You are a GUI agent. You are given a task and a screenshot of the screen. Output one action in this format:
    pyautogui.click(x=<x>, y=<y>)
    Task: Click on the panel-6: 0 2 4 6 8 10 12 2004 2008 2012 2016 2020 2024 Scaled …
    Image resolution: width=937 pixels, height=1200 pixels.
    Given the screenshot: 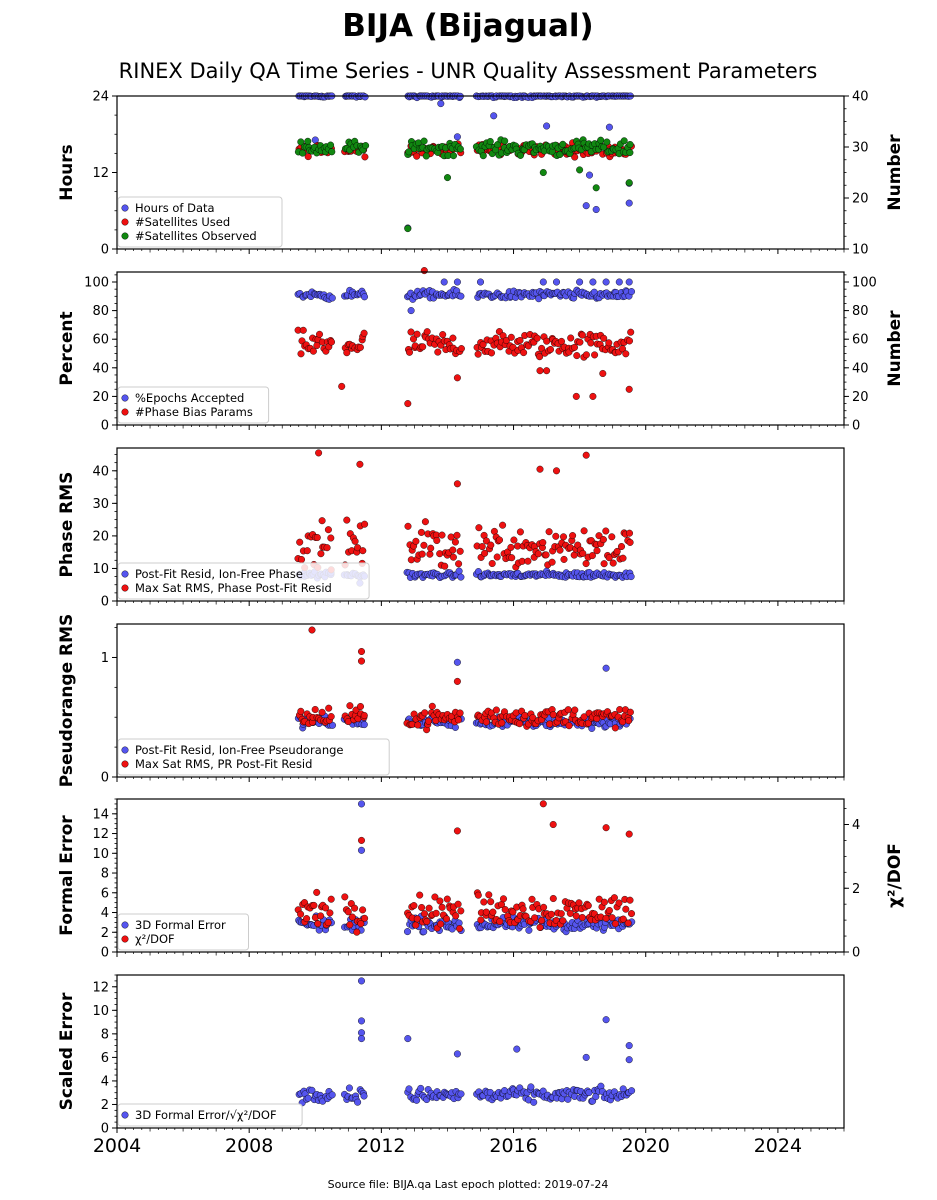 What is the action you would take?
    pyautogui.click(x=451, y=1065)
    